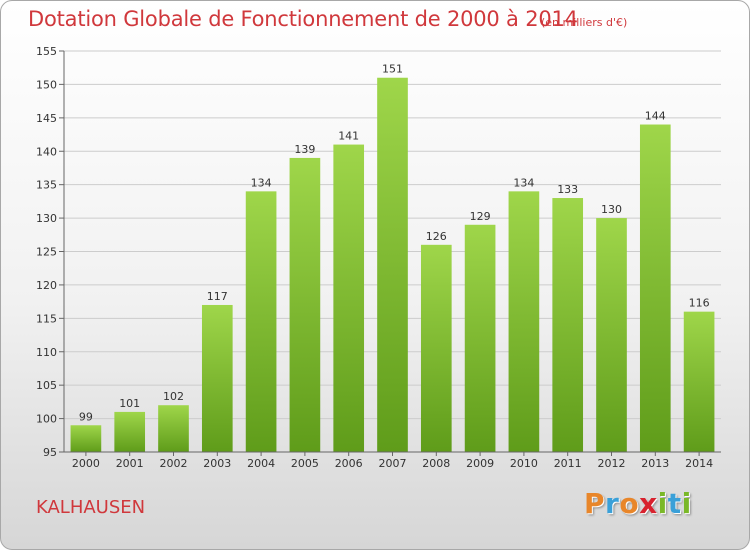 The height and width of the screenshot is (550, 750). Describe the element at coordinates (46, 352) in the screenshot. I see `y-tick-label: 110` at that location.